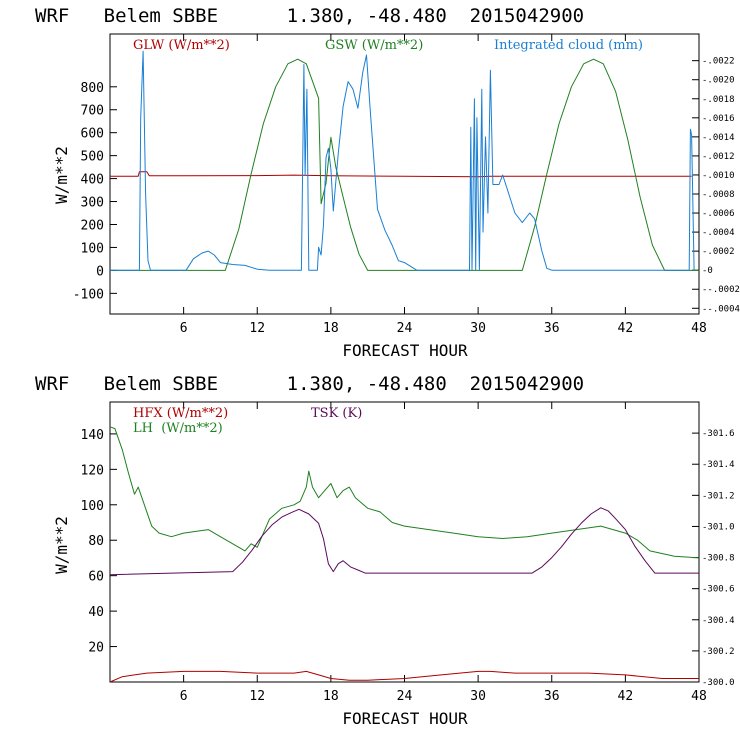  I want to click on y2-tick-label: -301.6, so click(718, 434).